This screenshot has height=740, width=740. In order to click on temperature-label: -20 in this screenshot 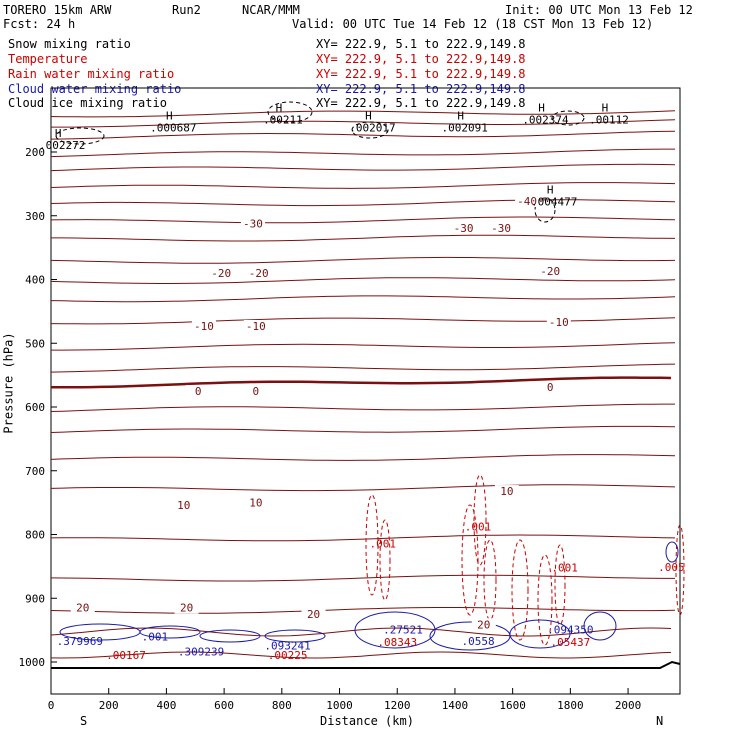, I will do `click(550, 271)`.